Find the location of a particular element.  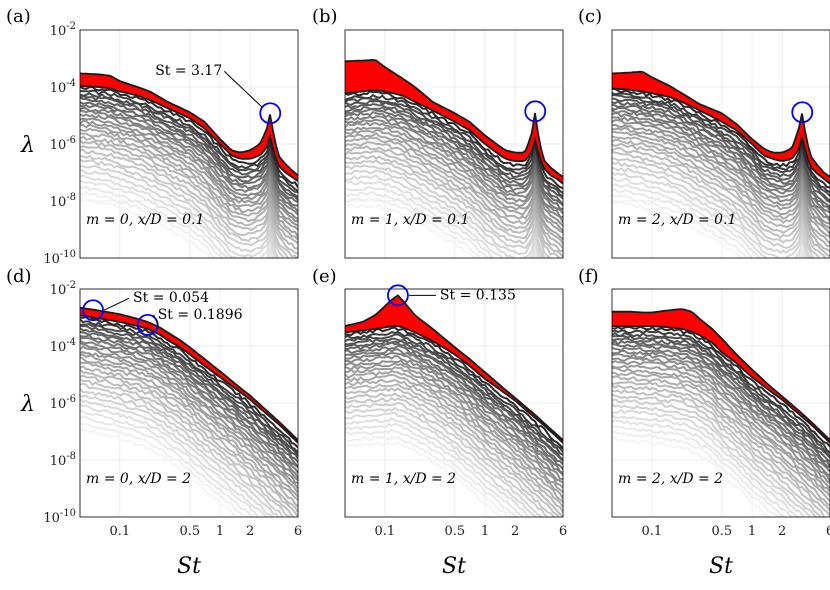

y-axis-label: λ is located at coordinates (27, 404).